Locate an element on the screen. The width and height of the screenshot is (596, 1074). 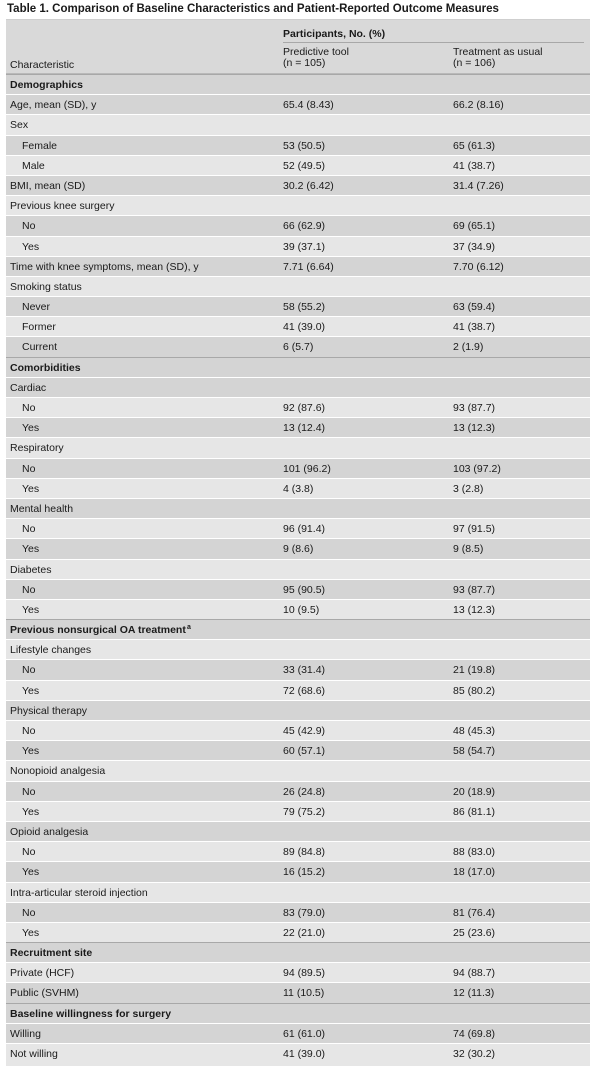
table-row: No 95 (90.5) 93 (87.7) is located at coordinates (298, 588).